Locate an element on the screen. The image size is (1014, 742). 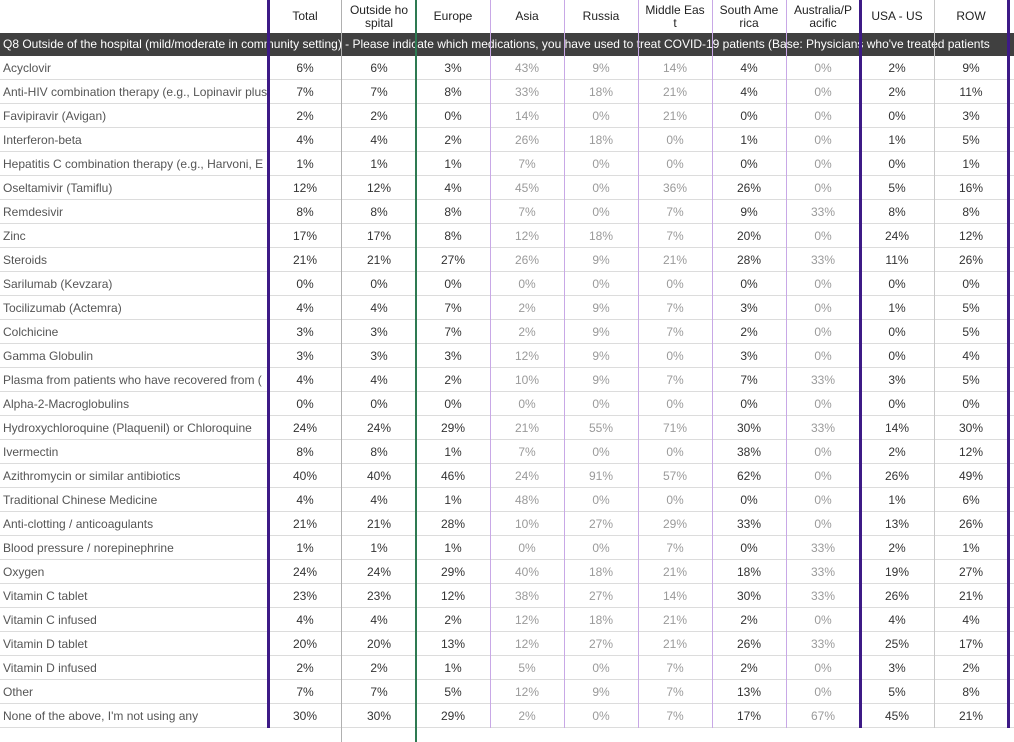
row-label: Vitamin C infused is located at coordinates (50, 620).